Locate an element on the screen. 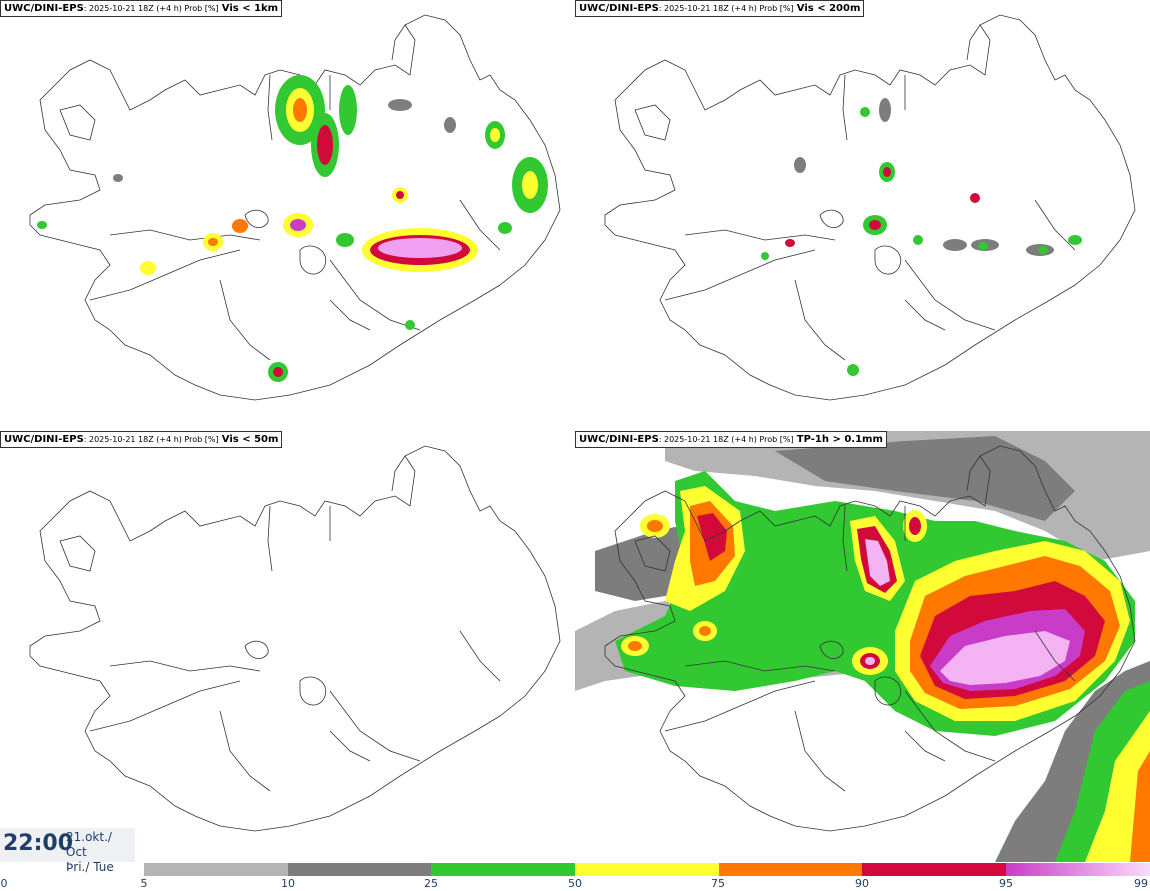 The height and width of the screenshot is (891, 1150). panel-threshold: Vis < 50m is located at coordinates (250, 439).